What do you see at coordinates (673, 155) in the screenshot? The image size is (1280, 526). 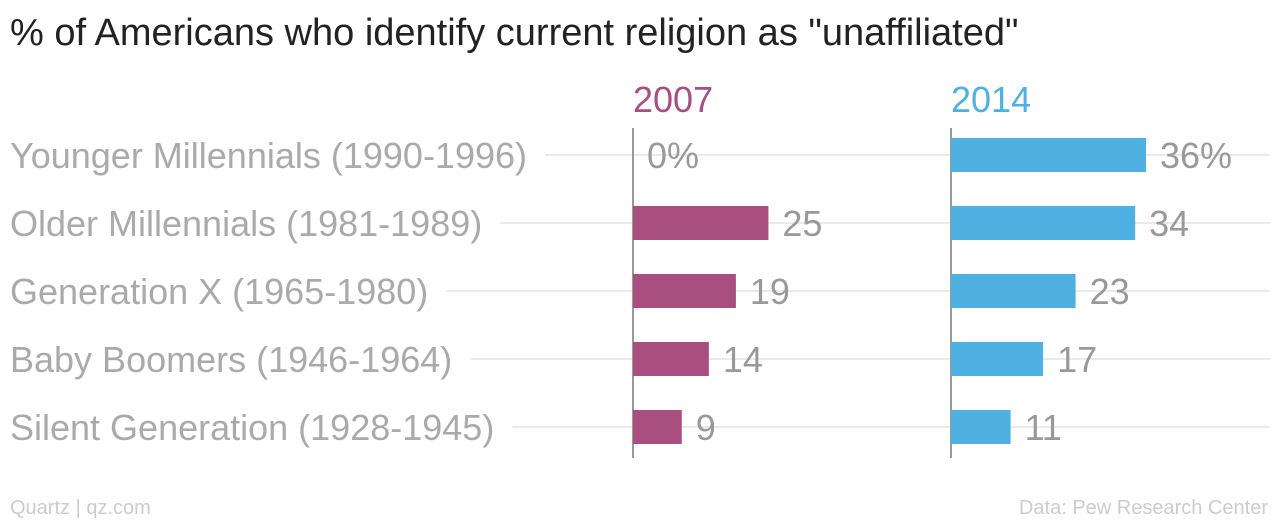 I see `data-label: 0%` at bounding box center [673, 155].